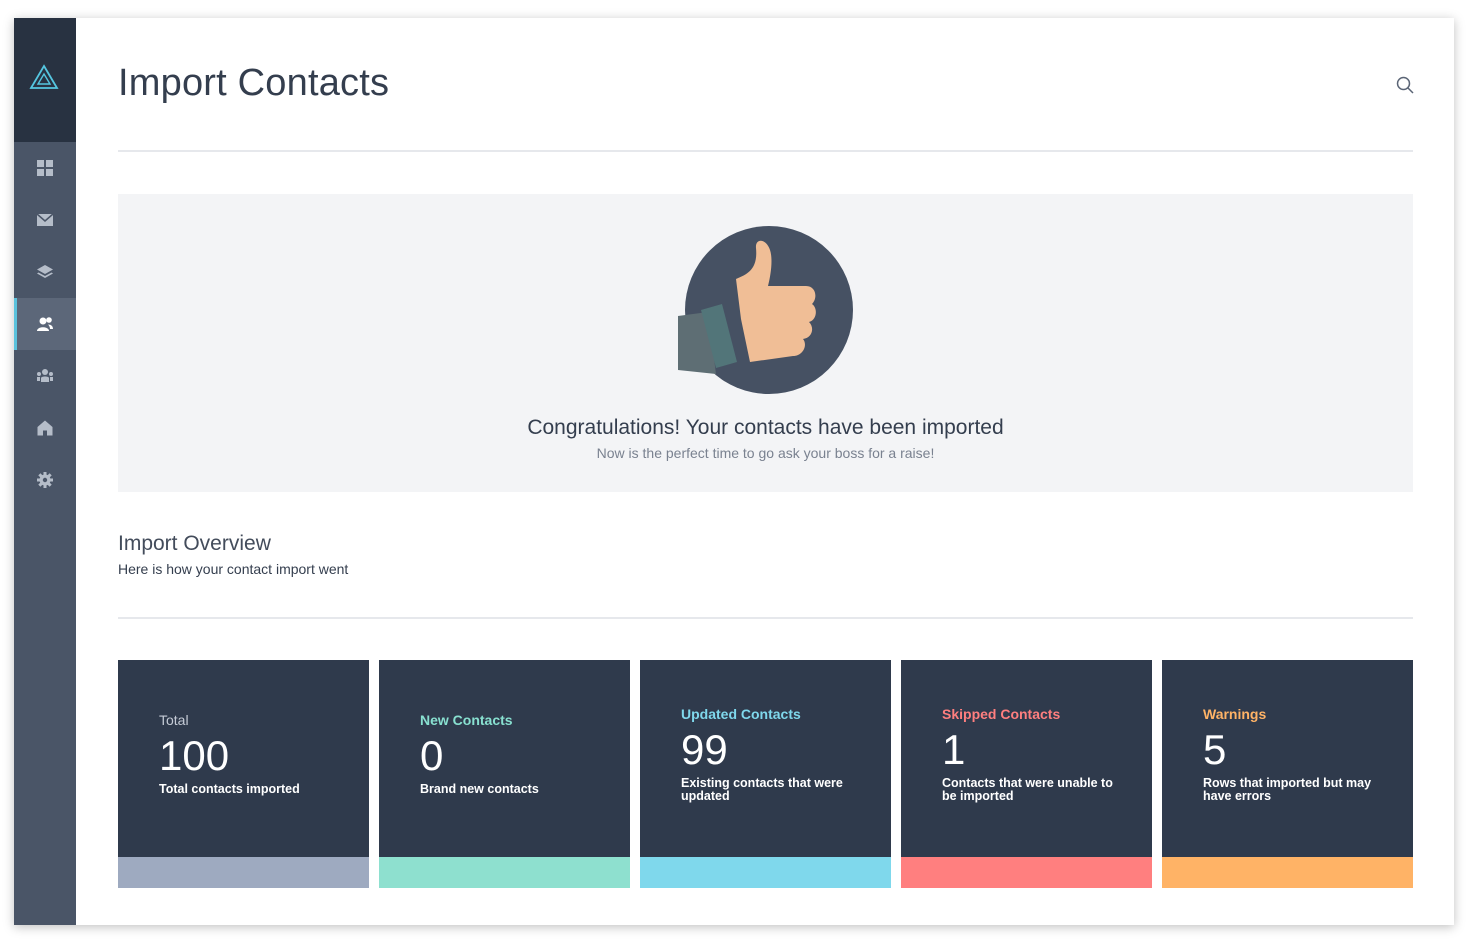 Image resolution: width=1469 pixels, height=943 pixels. I want to click on layers-icon, so click(45, 271).